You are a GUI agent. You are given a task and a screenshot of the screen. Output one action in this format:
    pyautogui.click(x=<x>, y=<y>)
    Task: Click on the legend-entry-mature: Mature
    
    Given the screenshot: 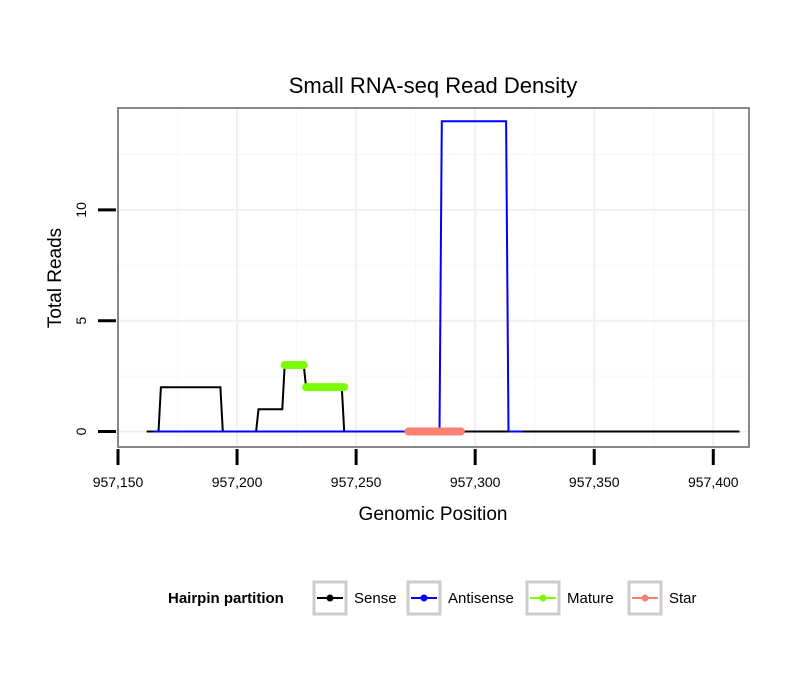 What is the action you would take?
    pyautogui.click(x=569, y=598)
    